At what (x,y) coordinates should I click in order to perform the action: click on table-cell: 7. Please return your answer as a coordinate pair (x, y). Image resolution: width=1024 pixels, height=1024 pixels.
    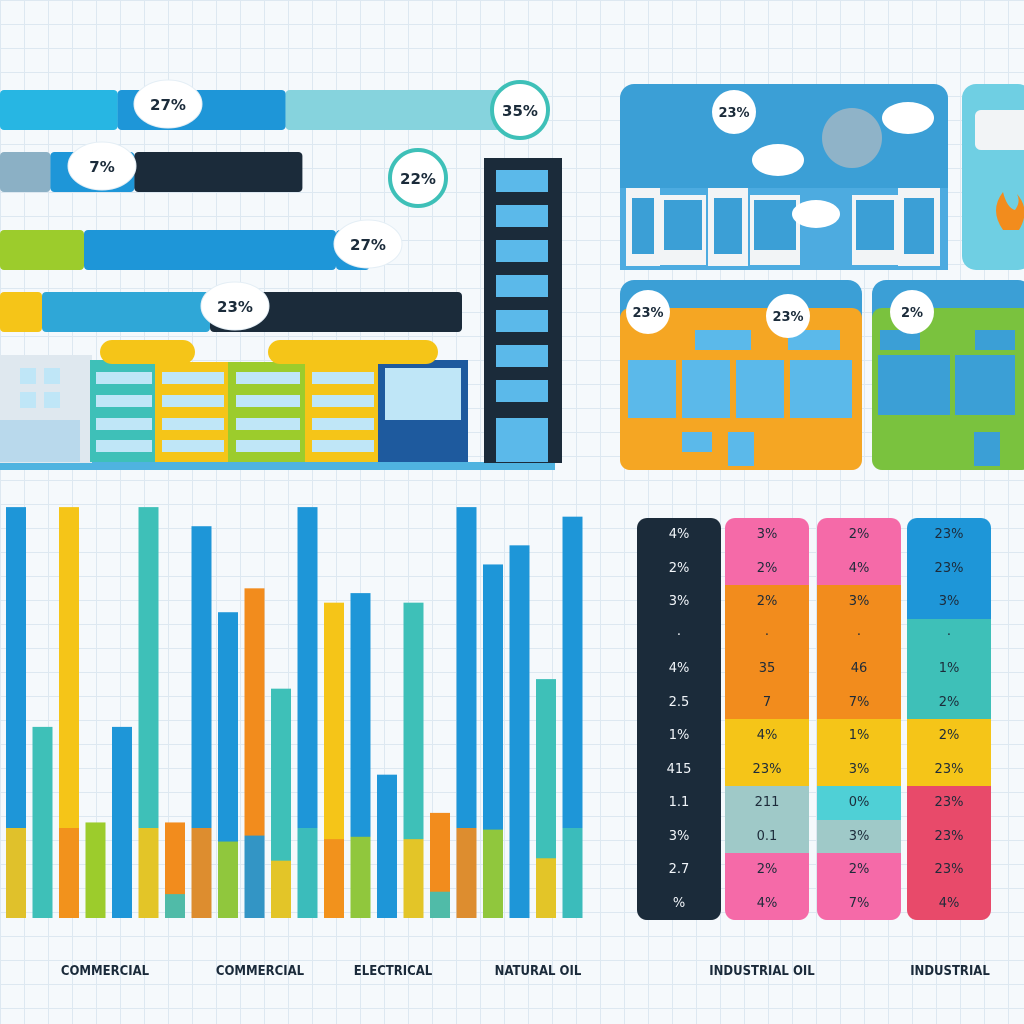
    Looking at the image, I should click on (767, 702).